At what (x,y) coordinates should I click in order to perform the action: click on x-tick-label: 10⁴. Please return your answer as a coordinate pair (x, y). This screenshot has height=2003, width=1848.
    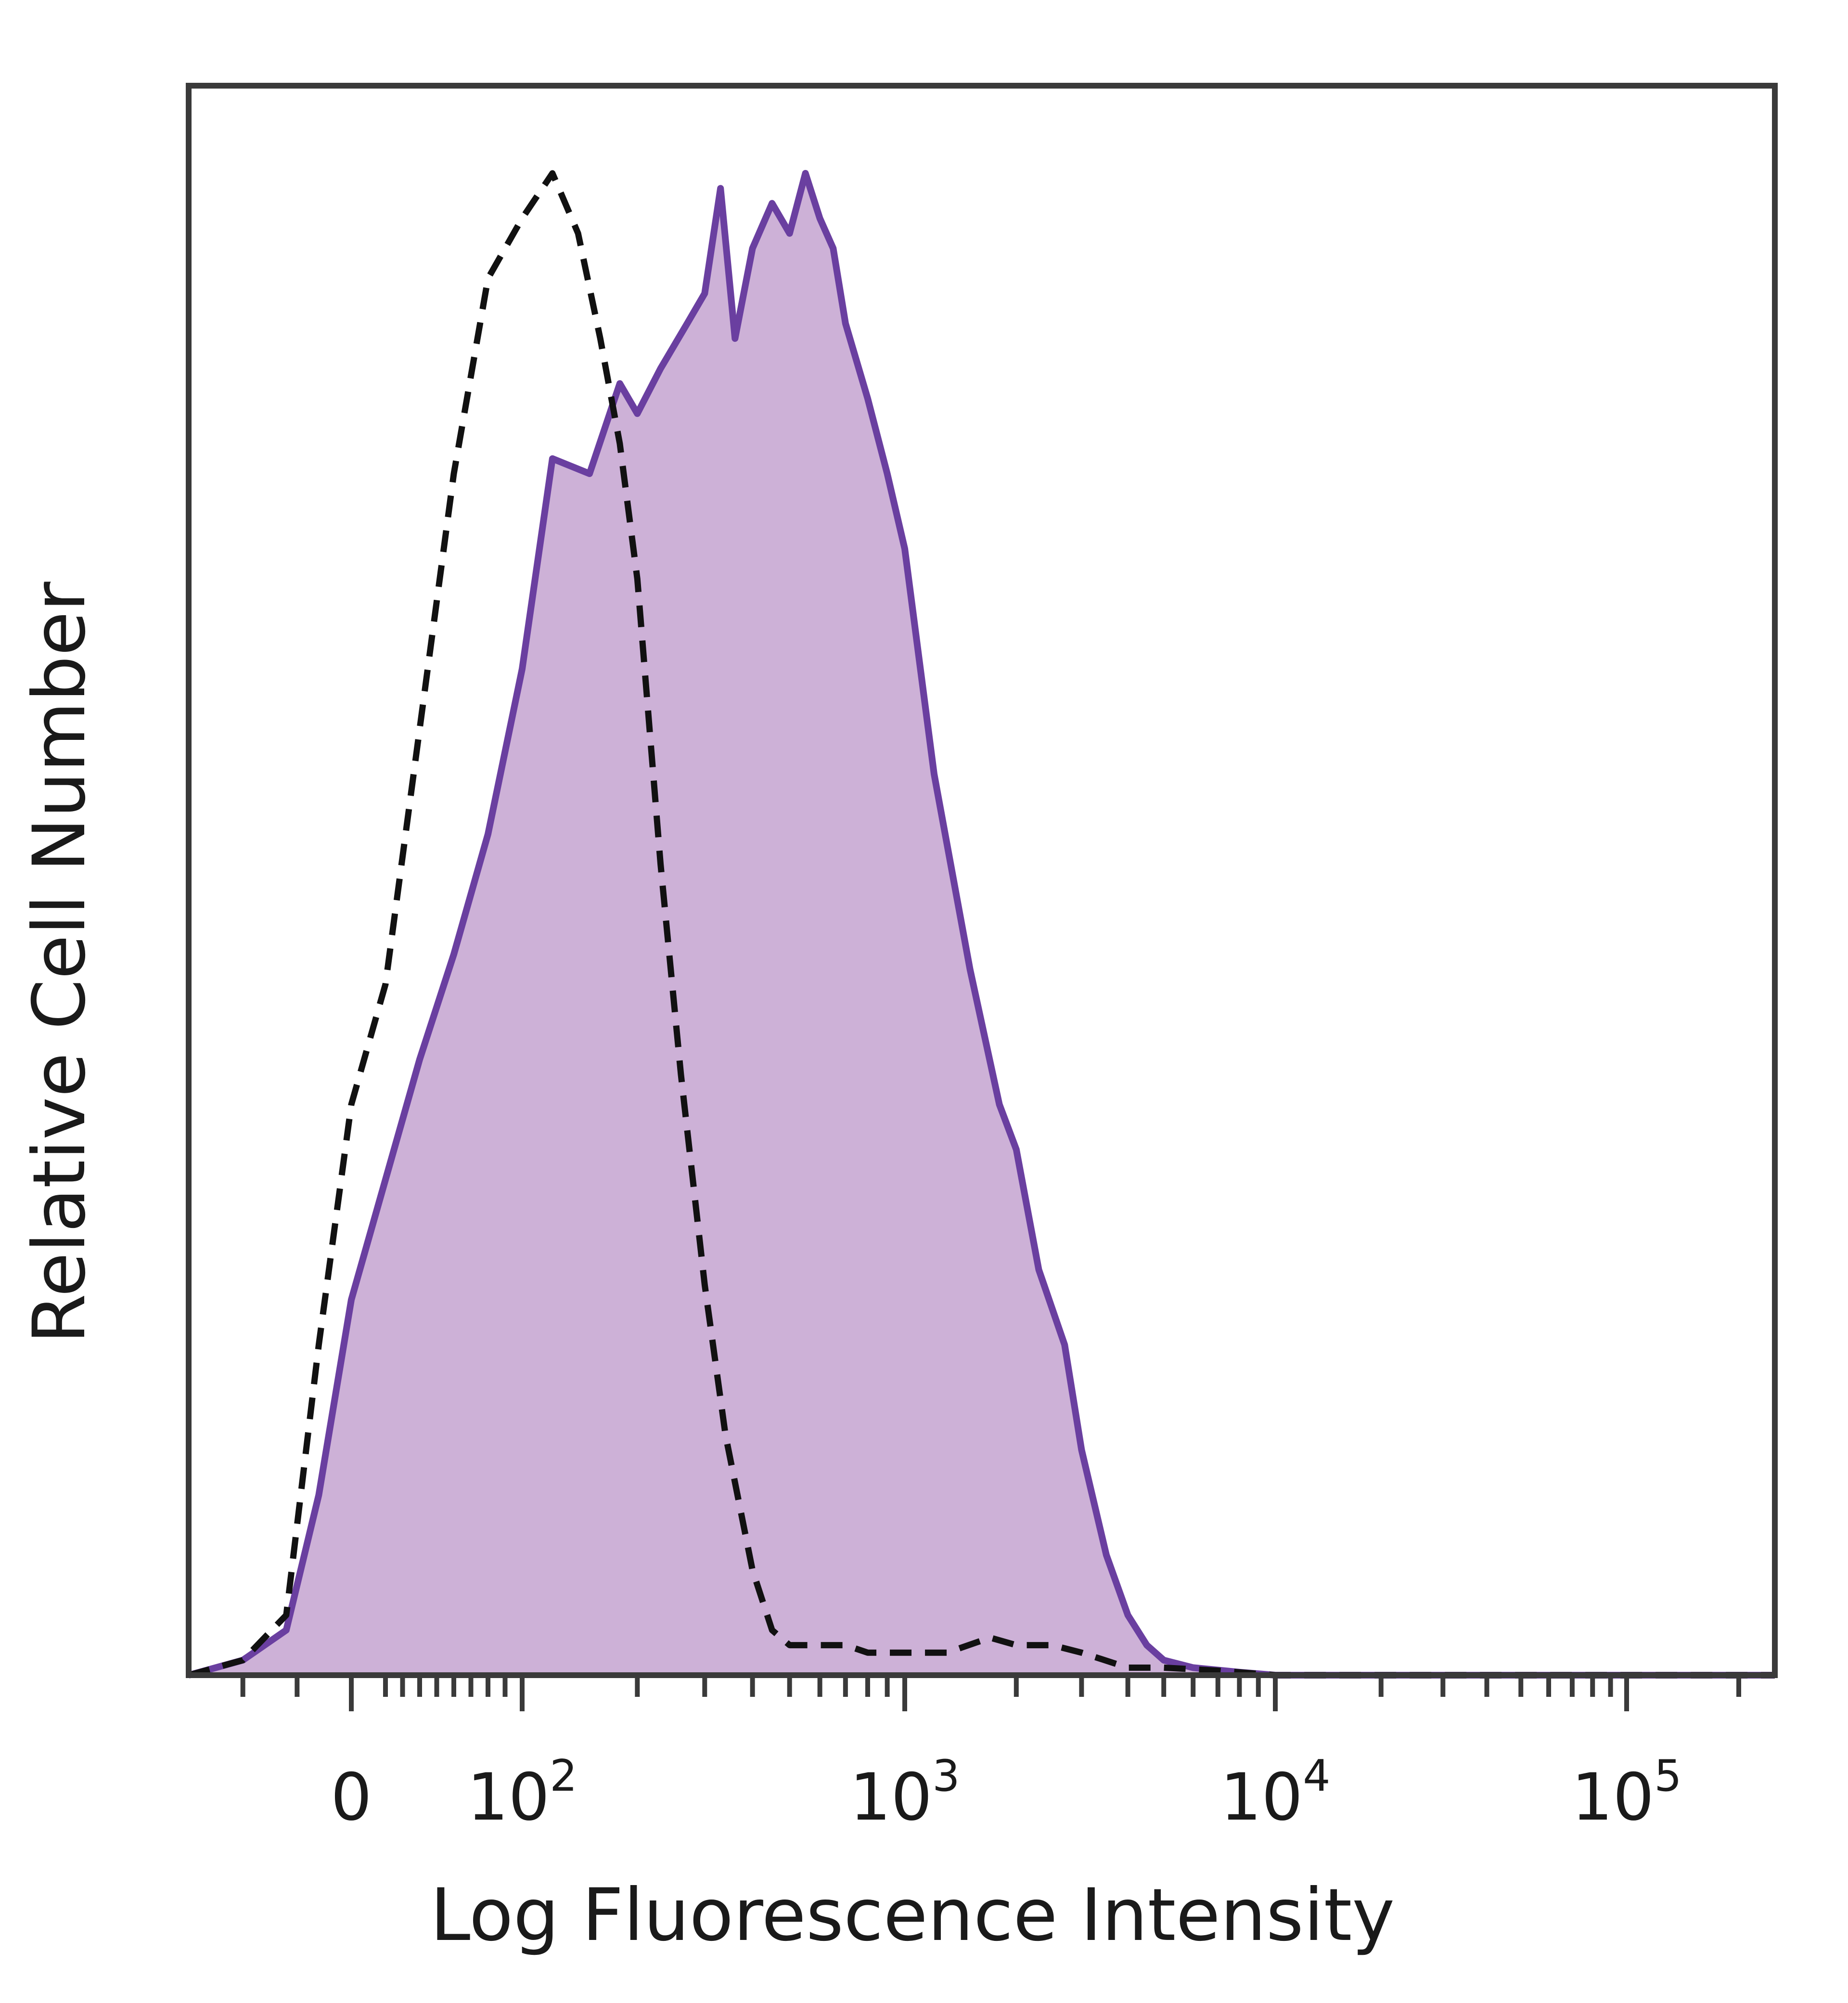
    Looking at the image, I should click on (1275, 1793).